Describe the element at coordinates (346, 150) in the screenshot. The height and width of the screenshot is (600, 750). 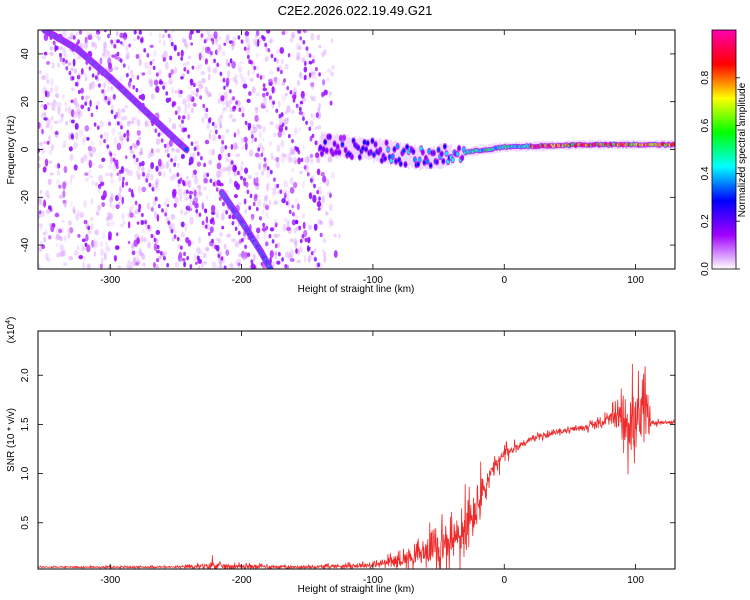
I see `spectrogram-direct-core` at that location.